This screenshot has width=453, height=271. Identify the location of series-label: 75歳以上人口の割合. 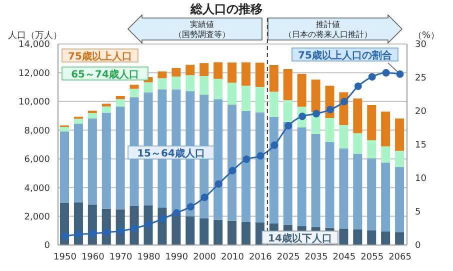
(345, 56).